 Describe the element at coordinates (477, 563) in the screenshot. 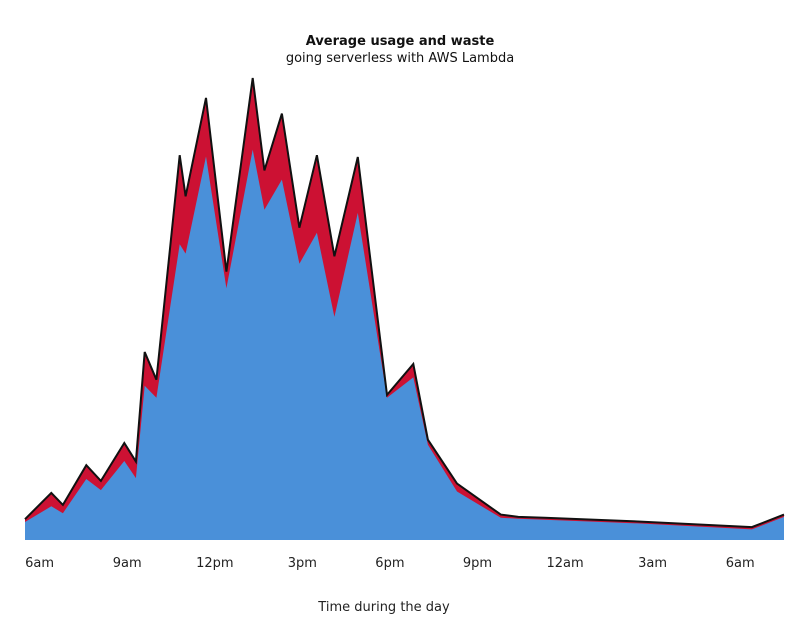

I see `x-tick-label: 9pm` at that location.